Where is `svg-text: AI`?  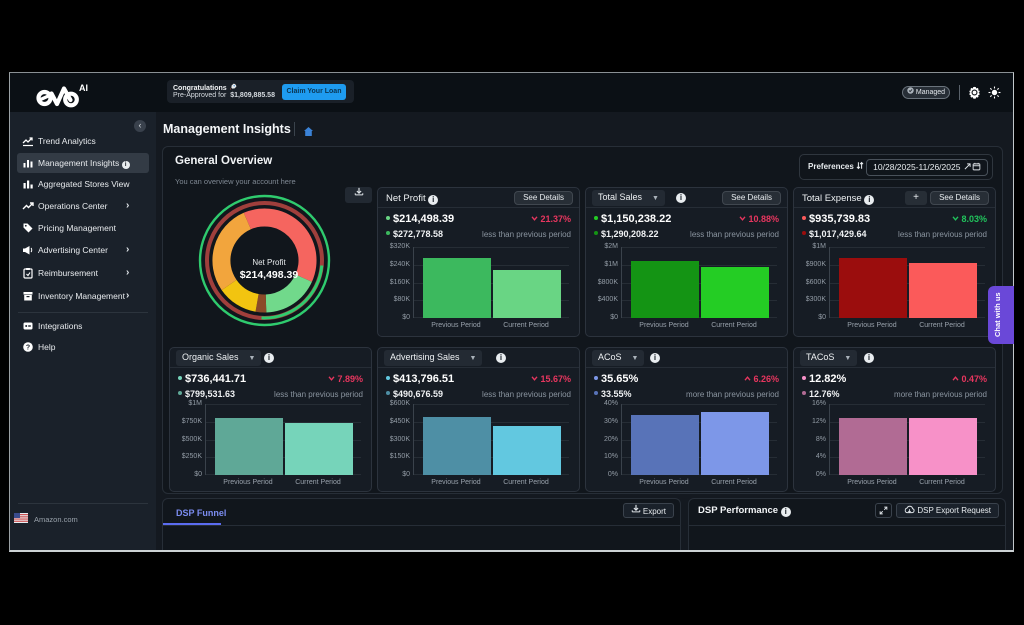 svg-text: AI is located at coordinates (83, 88).